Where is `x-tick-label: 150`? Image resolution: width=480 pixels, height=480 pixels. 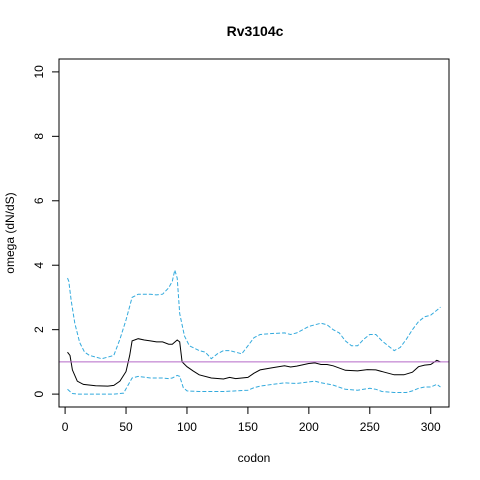
x-tick-label: 150 is located at coordinates (248, 427).